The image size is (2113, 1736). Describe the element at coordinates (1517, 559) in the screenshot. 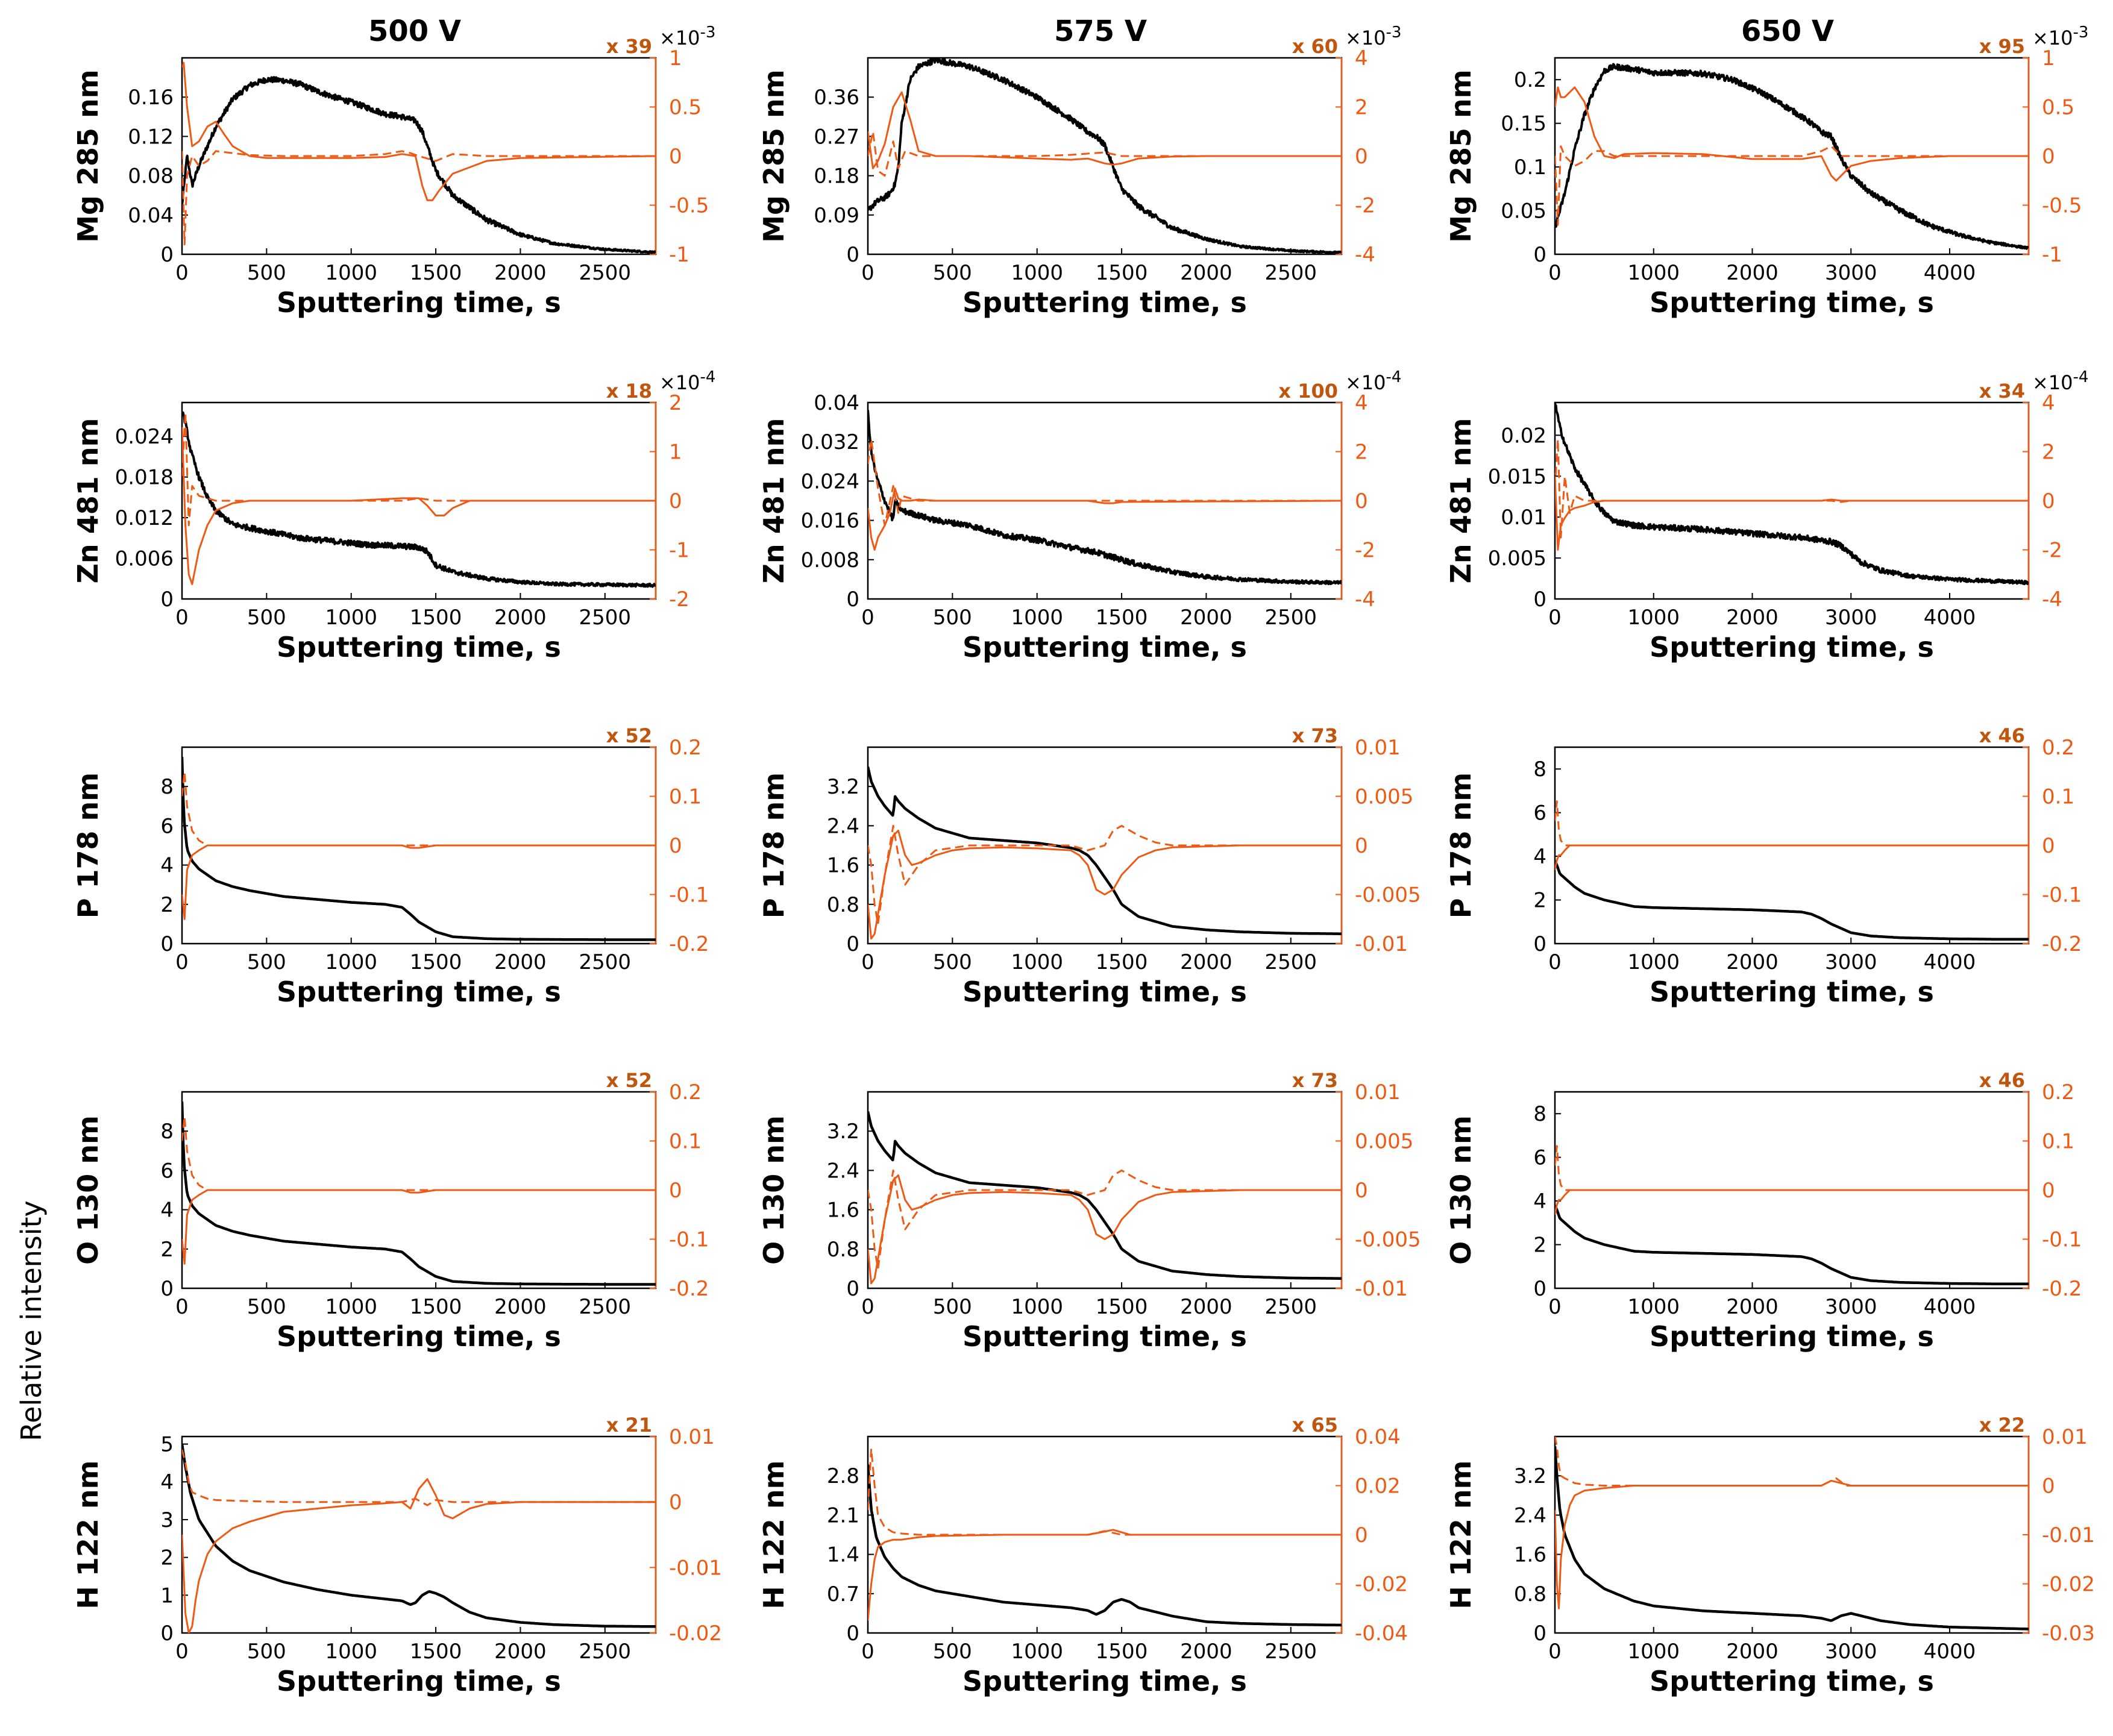

I see `y-tick-label: 0.005` at that location.